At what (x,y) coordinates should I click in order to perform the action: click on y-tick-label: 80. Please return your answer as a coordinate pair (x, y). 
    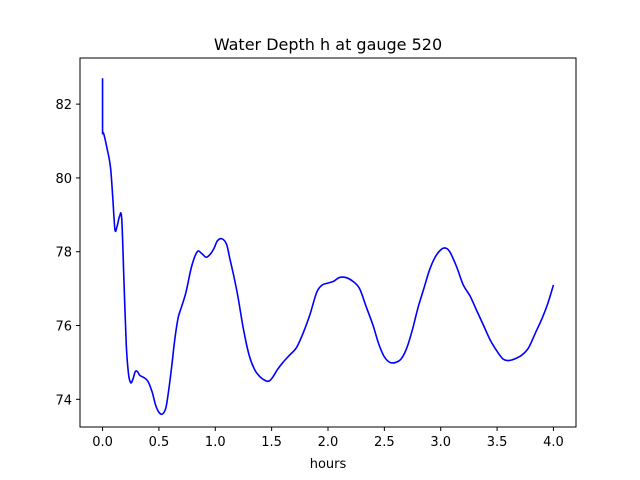
    Looking at the image, I should click on (63, 179).